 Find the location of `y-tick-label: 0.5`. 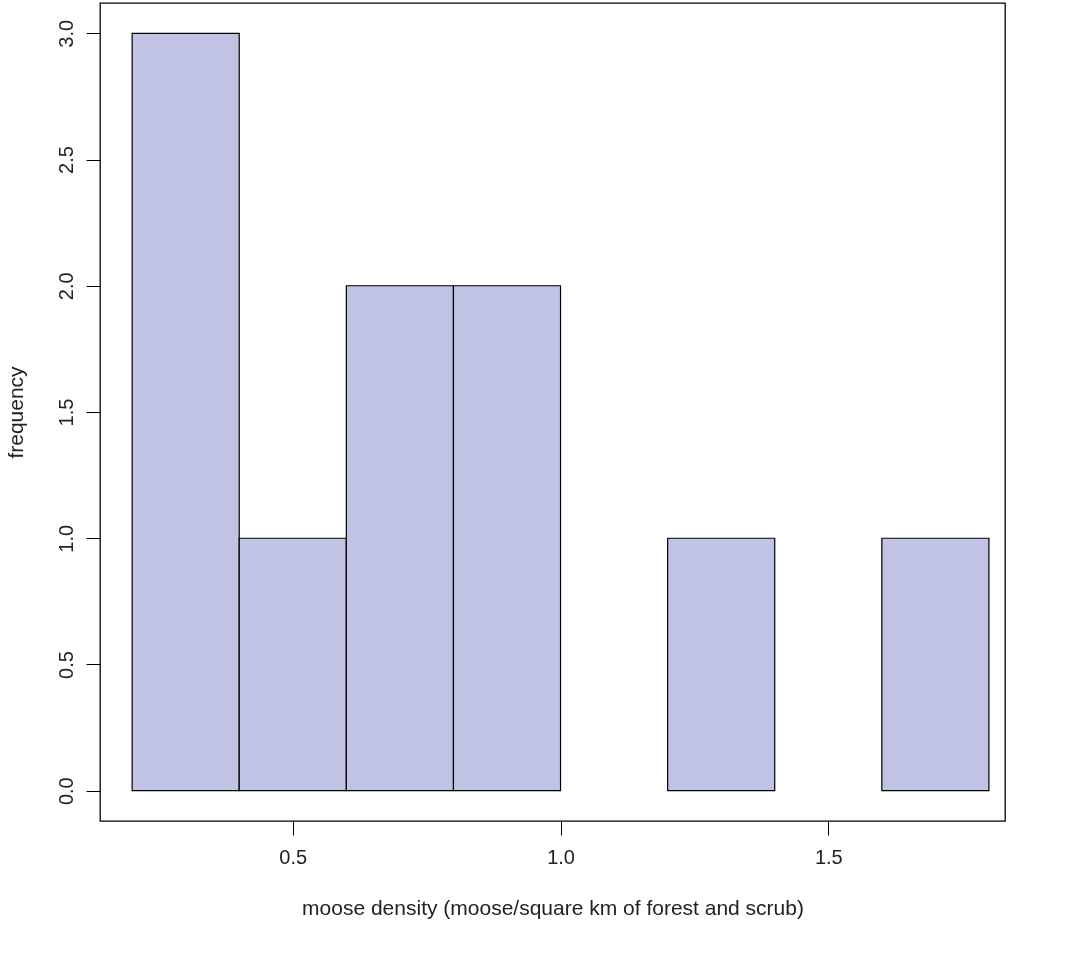

y-tick-label: 0.5 is located at coordinates (65, 665).